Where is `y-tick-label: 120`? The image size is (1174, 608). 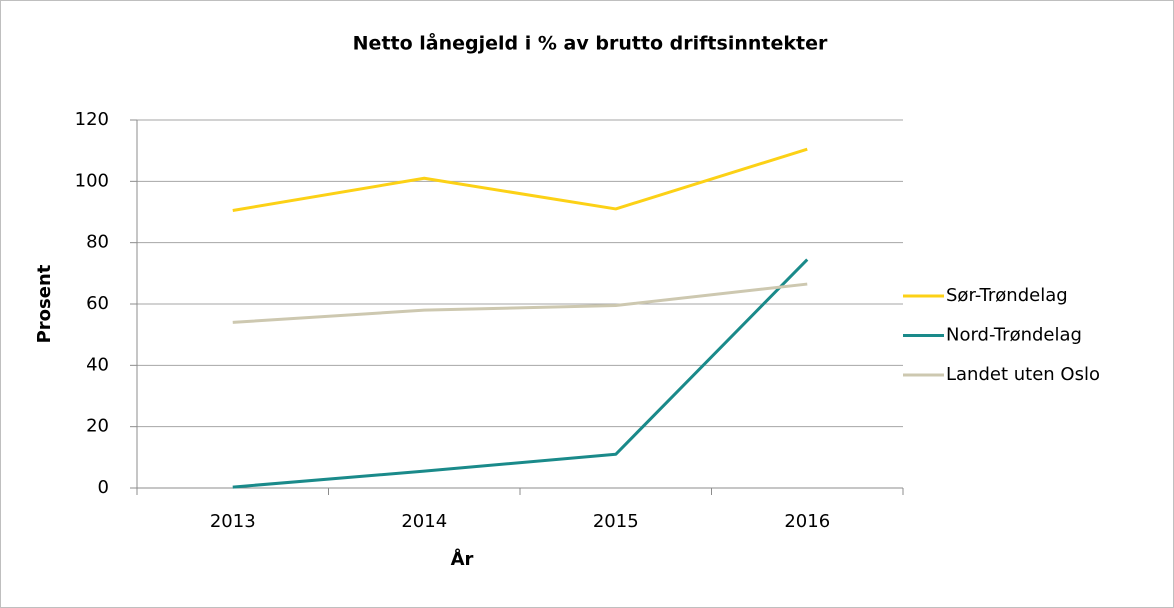
y-tick-label: 120 is located at coordinates (92, 119).